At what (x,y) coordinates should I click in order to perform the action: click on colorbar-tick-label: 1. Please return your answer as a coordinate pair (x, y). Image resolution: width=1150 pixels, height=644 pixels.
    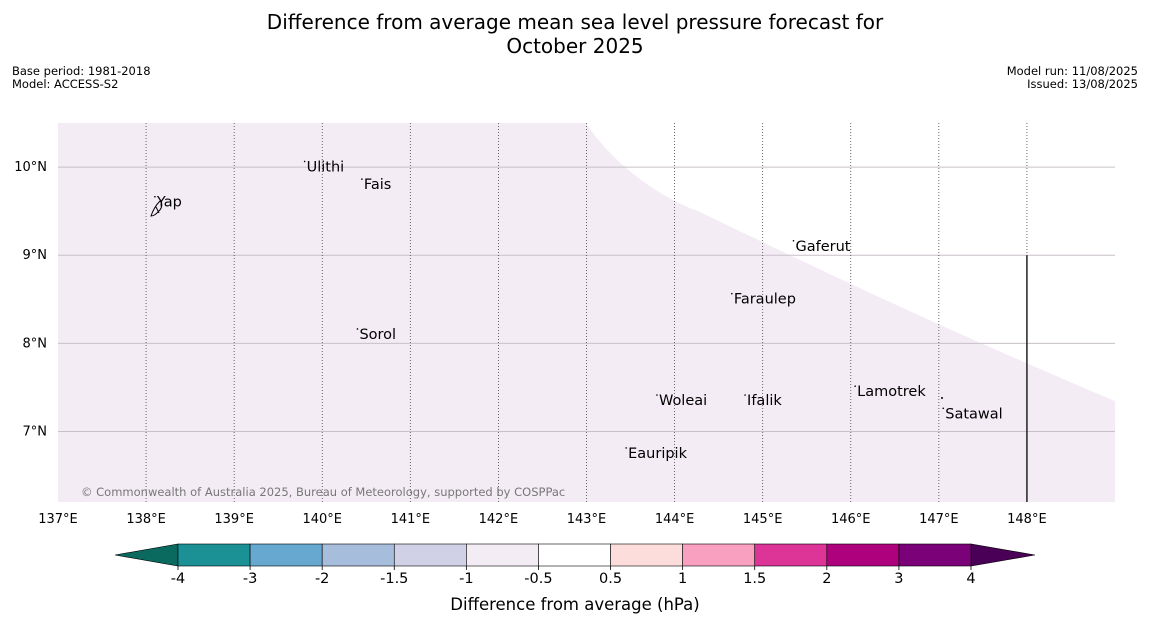
    Looking at the image, I should click on (682, 579).